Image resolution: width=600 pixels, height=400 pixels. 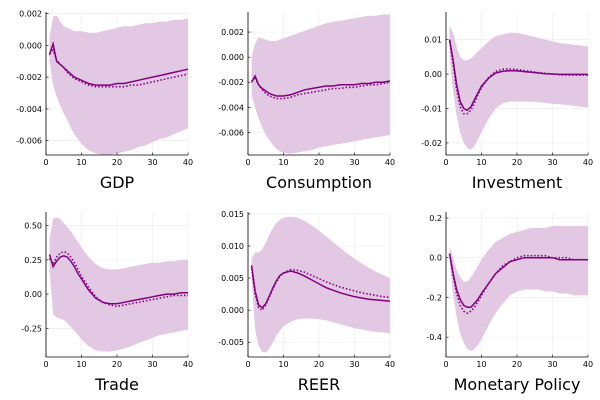 What do you see at coordinates (232, 278) in the screenshot?
I see `y-tick-label: 0.005` at bounding box center [232, 278].